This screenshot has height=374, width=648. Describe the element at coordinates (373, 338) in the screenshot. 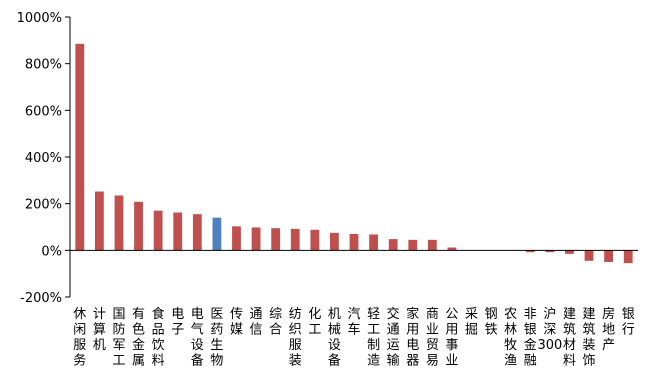

I see `category-label: 轻工制造` at that location.